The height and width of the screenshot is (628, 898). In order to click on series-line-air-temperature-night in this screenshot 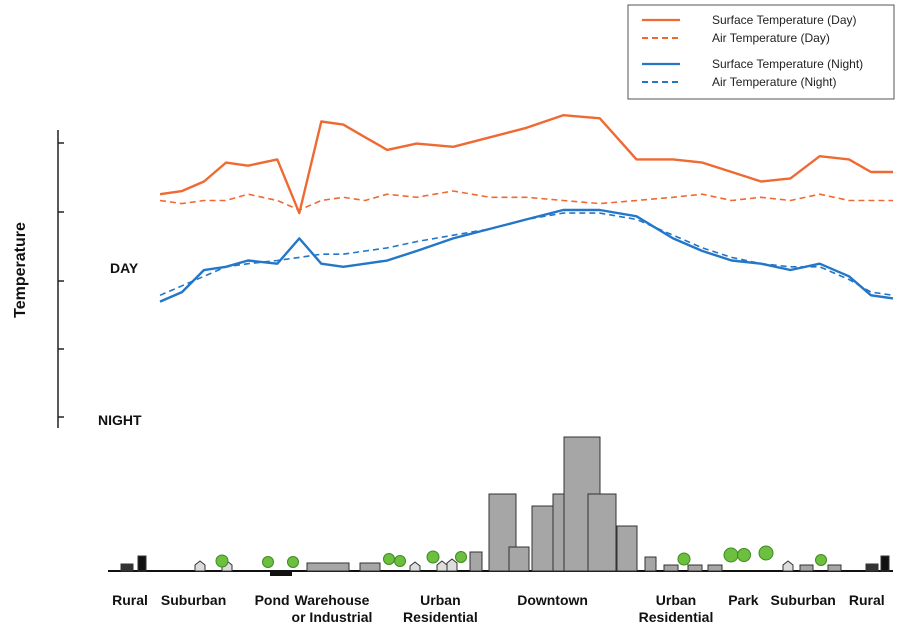, I will do `click(526, 254)`.